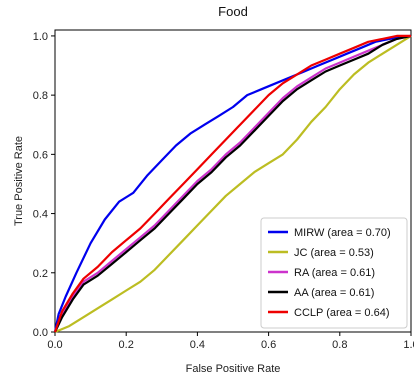  I want to click on legend-entry: AA (area = 0.61), so click(334, 293).